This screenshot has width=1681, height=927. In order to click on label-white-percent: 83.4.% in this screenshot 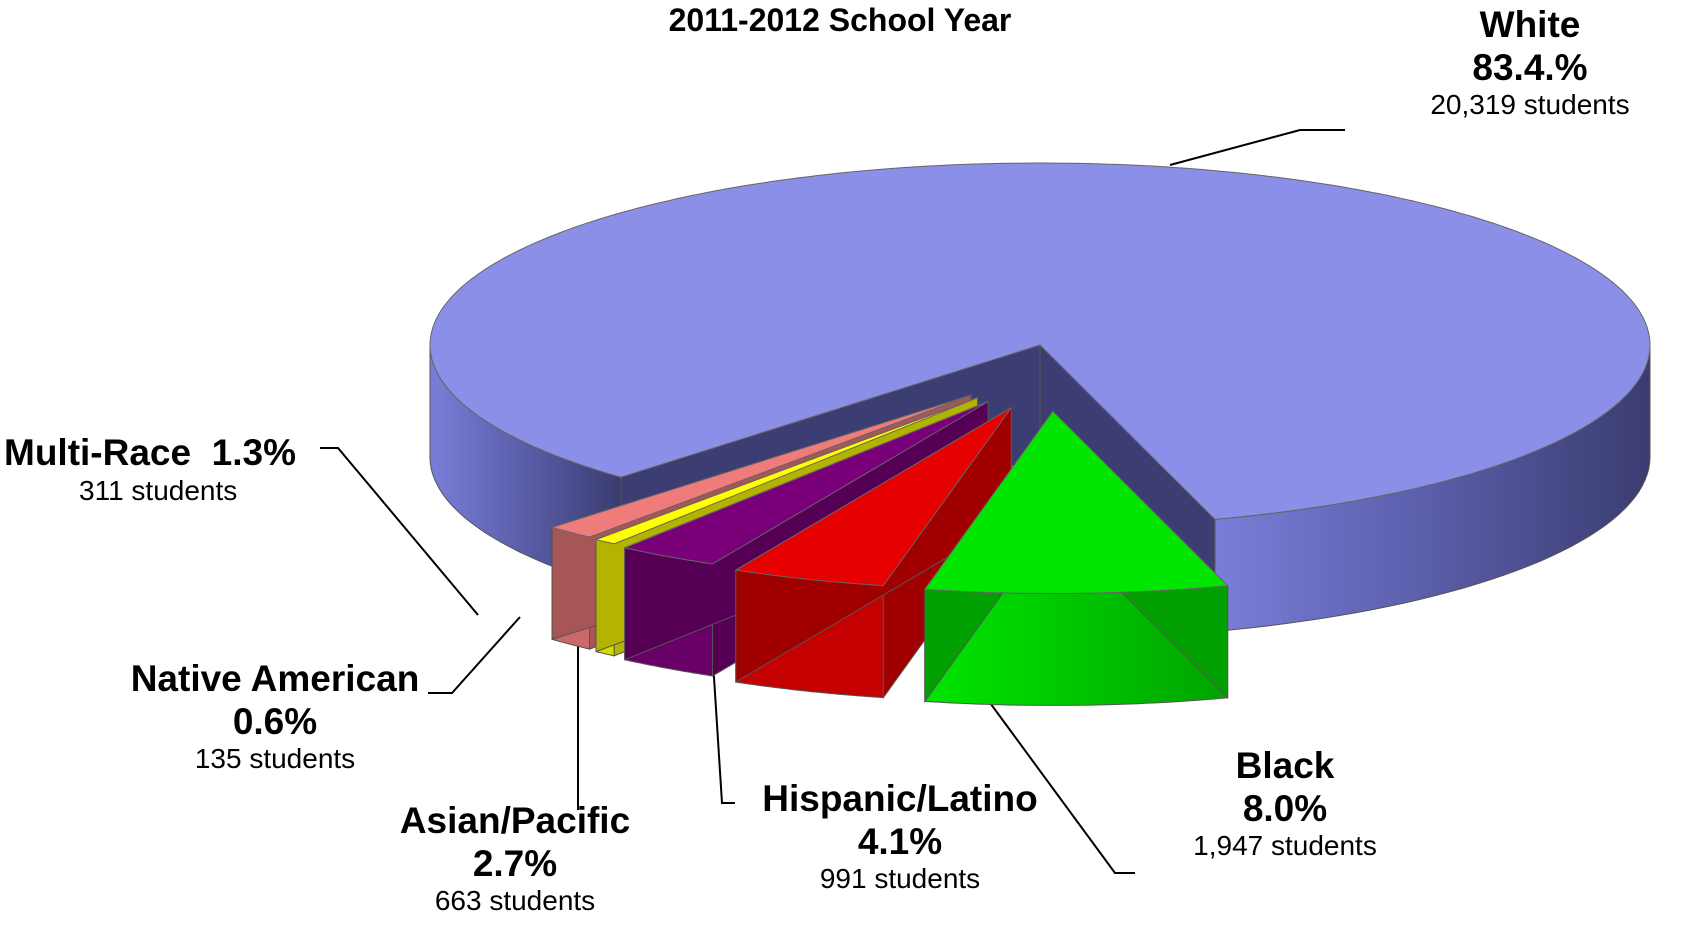, I will do `click(1530, 67)`.